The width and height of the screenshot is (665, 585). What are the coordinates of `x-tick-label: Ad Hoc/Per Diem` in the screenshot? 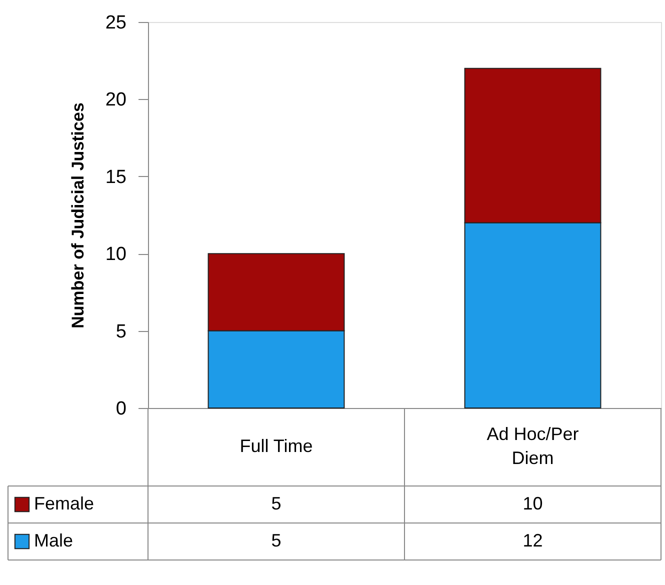 It's located at (532, 446).